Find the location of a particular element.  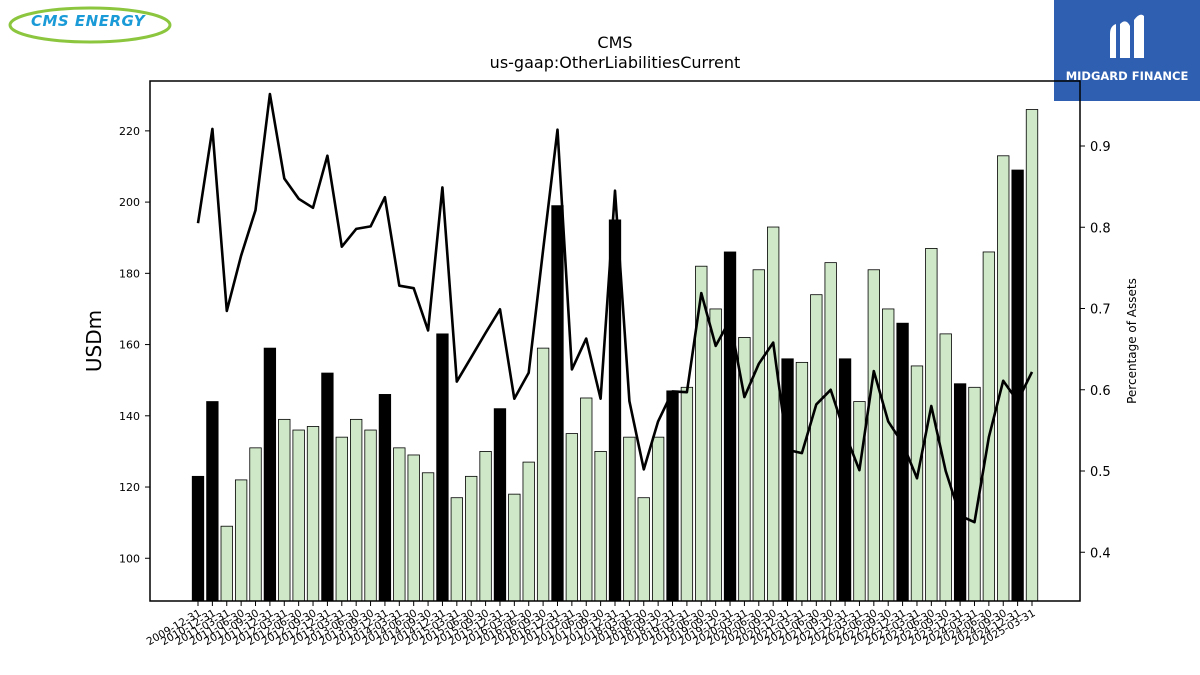

y2-tick-label: 0.9 is located at coordinates (1100, 147).